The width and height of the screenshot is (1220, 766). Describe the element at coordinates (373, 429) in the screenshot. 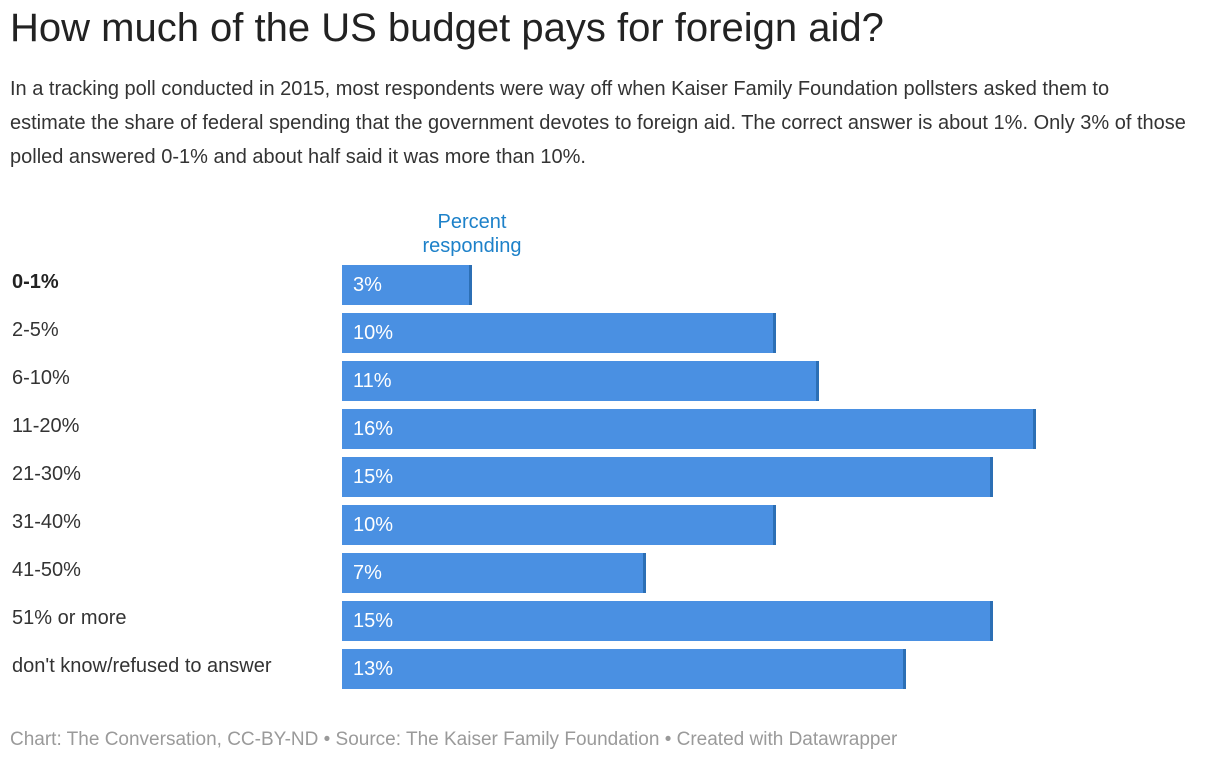

I see `bar-value-label: 16%` at that location.